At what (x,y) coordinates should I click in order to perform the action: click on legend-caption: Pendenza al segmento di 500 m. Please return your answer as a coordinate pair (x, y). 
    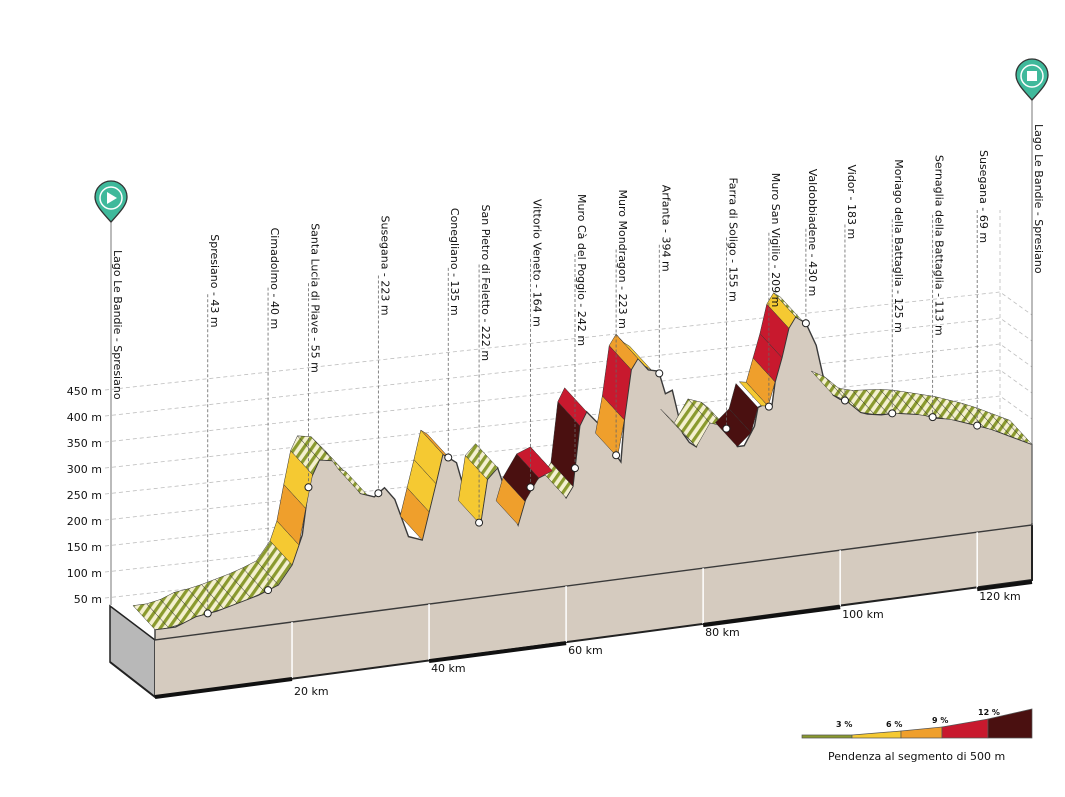
    Looking at the image, I should click on (916, 756).